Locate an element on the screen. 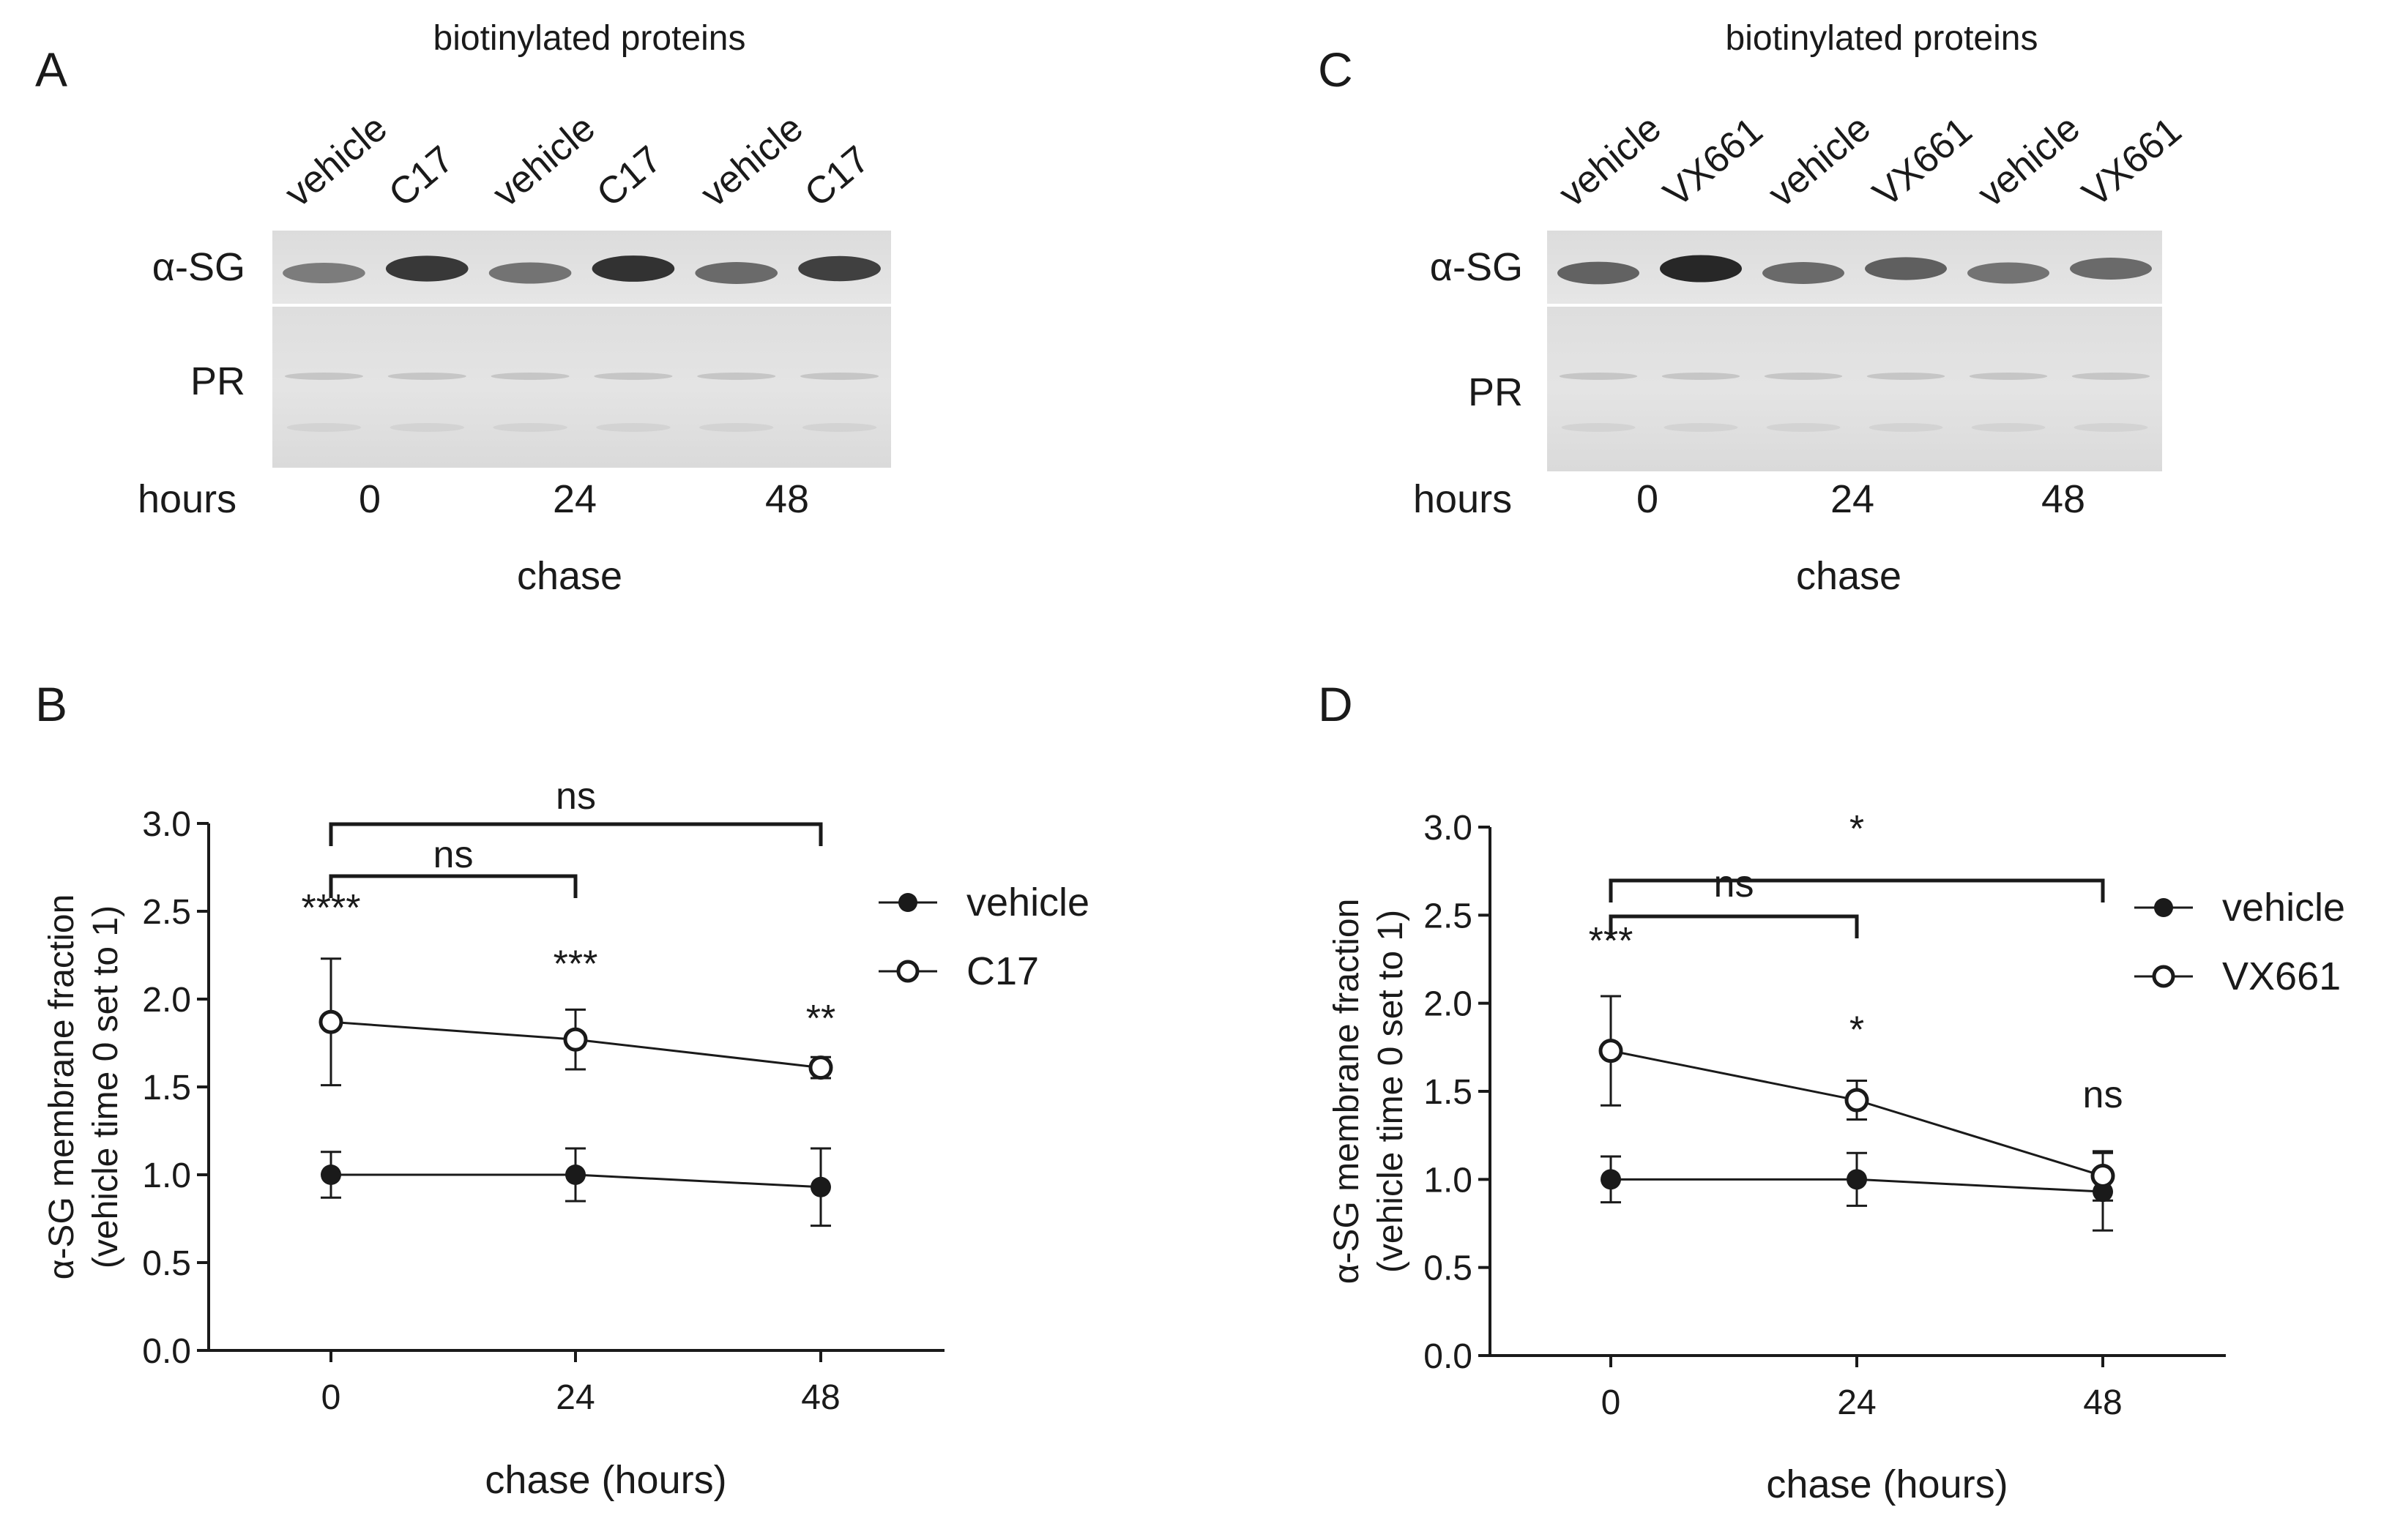  panel-letter: A is located at coordinates (51, 69).